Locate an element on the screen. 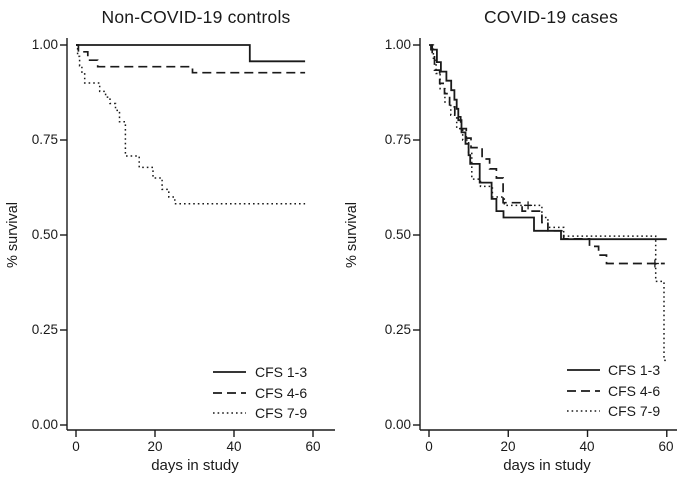  left-x-tick-label-0: 0 is located at coordinates (76, 446).